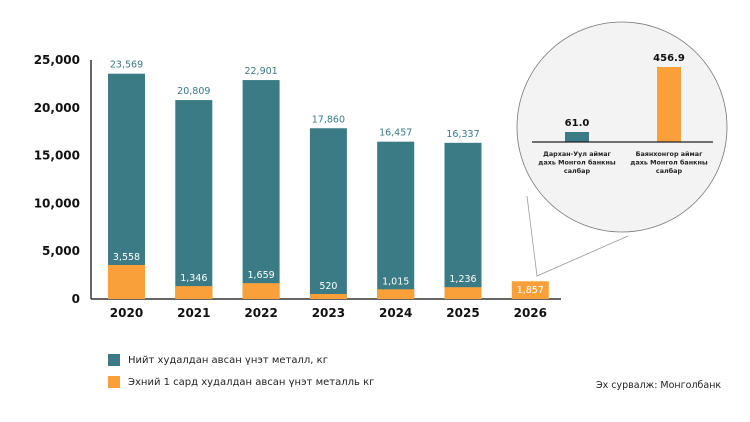 The height and width of the screenshot is (422, 750). What do you see at coordinates (260, 71) in the screenshot?
I see `data-label-total-2022: 22,901` at bounding box center [260, 71].